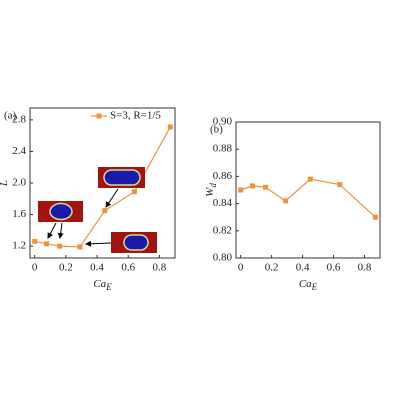 The image size is (400, 400). What do you see at coordinates (216, 130) in the screenshot?
I see `panel-label: (b)` at bounding box center [216, 130].